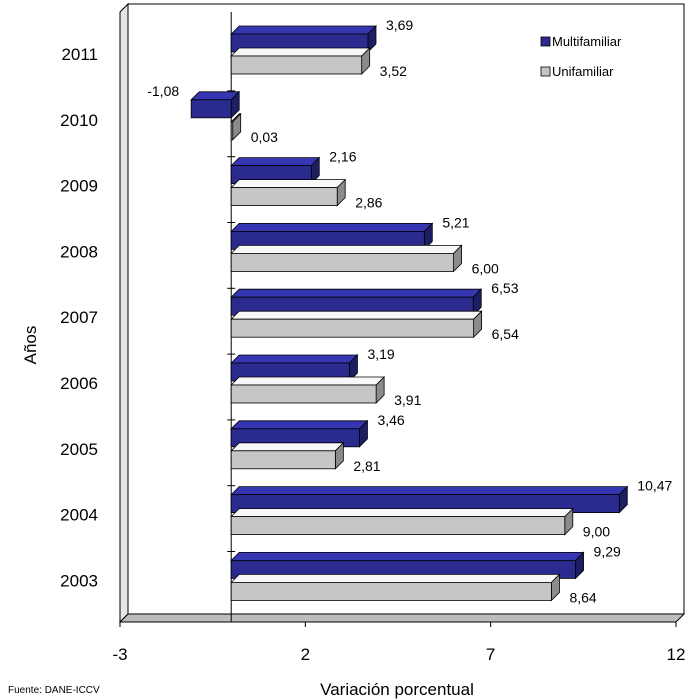 This screenshot has height=699, width=689. Describe the element at coordinates (380, 354) in the screenshot. I see `data-label-multifamiliar-2006: 3,19` at that location.